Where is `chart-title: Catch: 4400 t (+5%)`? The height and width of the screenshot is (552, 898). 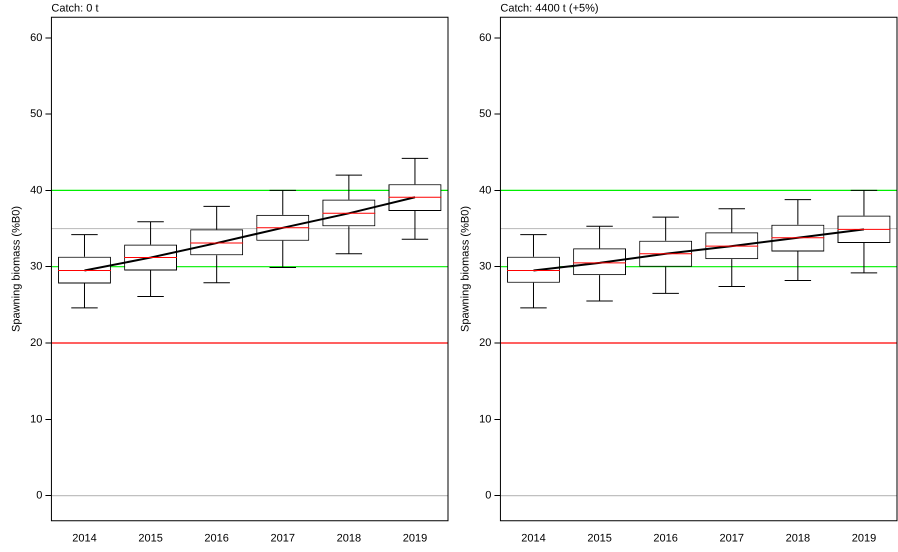
chart-title: Catch: 4400 t (+5%) is located at coordinates (549, 8).